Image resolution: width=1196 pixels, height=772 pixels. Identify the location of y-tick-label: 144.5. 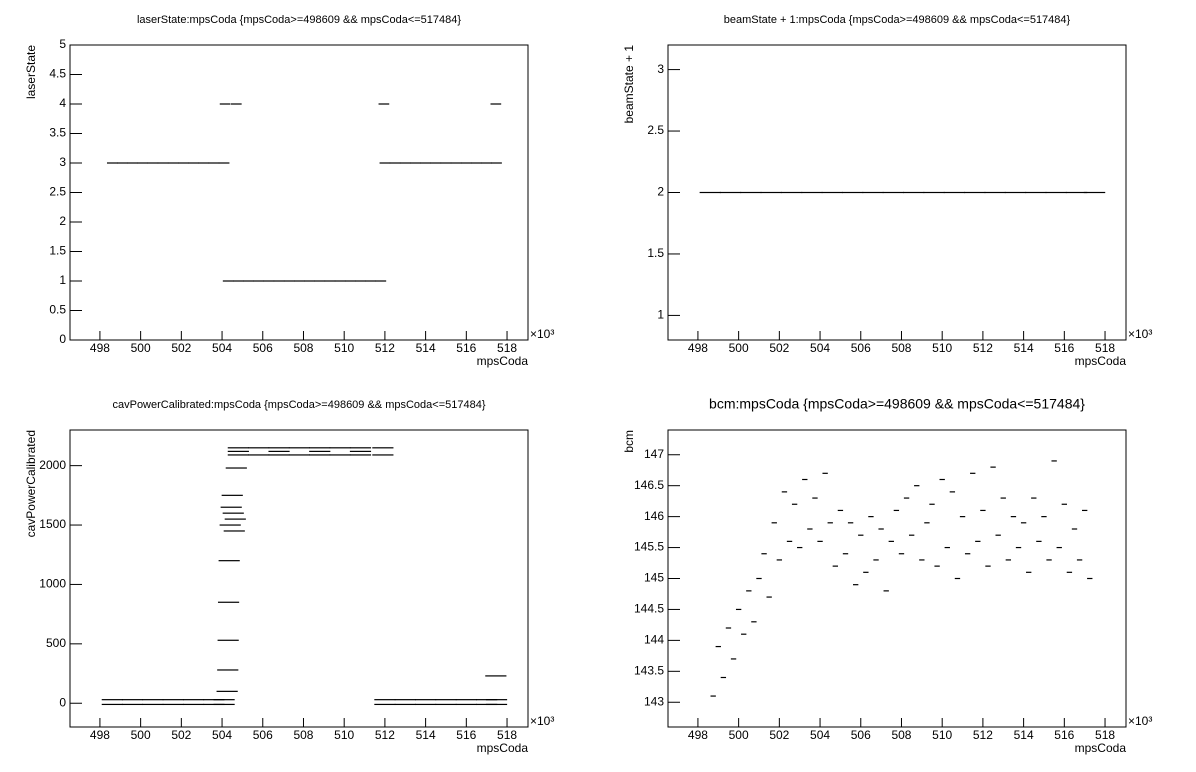
(649, 609).